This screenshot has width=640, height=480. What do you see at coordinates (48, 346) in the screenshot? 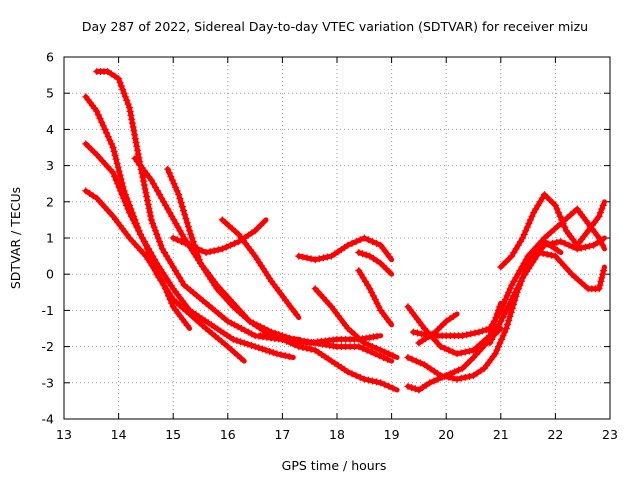
I see `y-tick-label: -2` at bounding box center [48, 346].